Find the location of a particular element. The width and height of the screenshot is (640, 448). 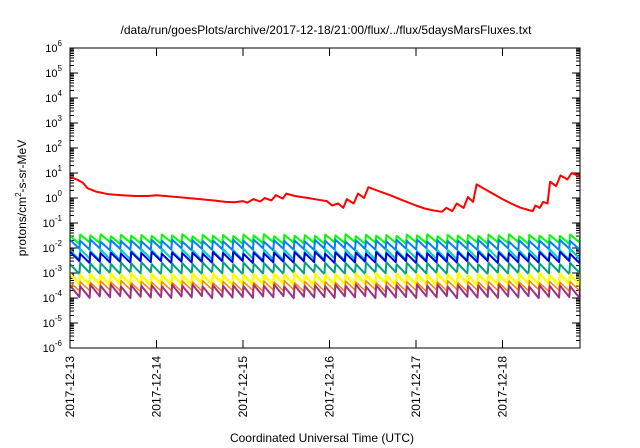

x-tick-label: 2017-12-15 is located at coordinates (243, 387).